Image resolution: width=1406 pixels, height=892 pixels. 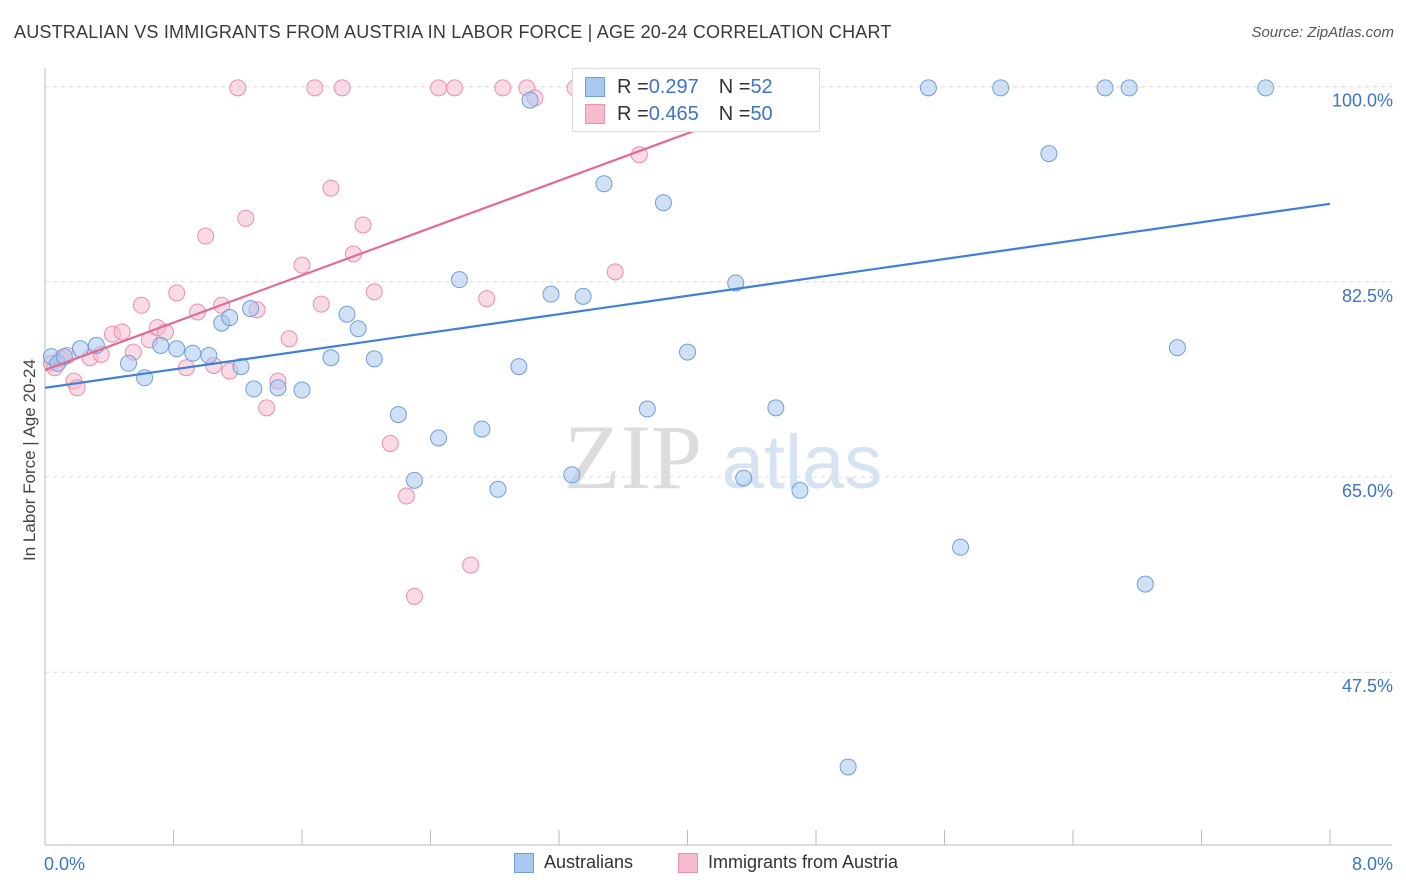 What do you see at coordinates (734, 113) in the screenshot?
I see `legend-n-label: N =` at bounding box center [734, 113].